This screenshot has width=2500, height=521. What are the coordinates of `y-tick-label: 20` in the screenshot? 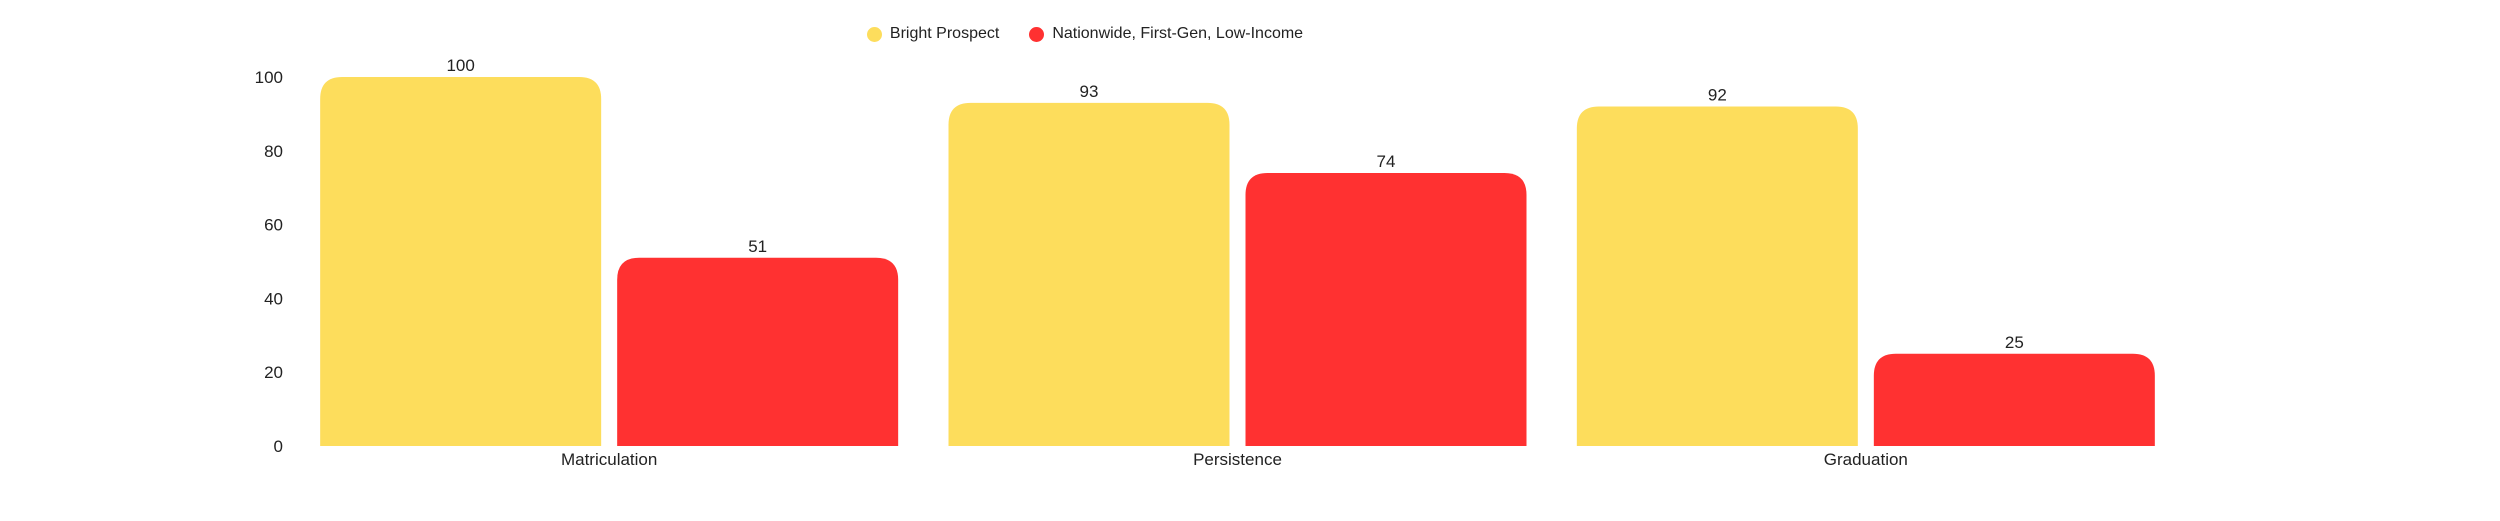 It's located at (273, 372).